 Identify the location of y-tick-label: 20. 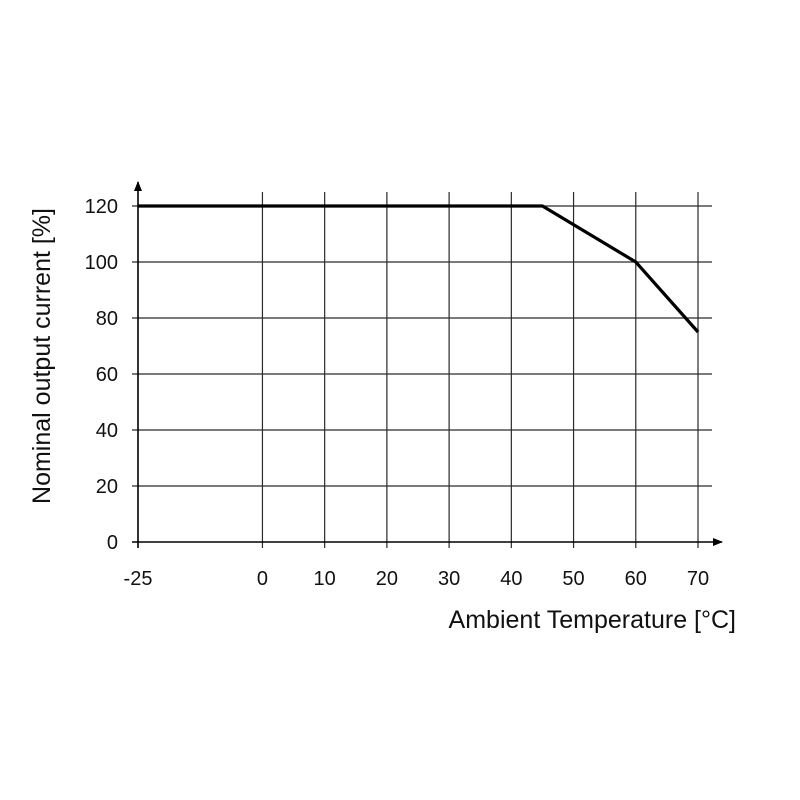
(107, 487).